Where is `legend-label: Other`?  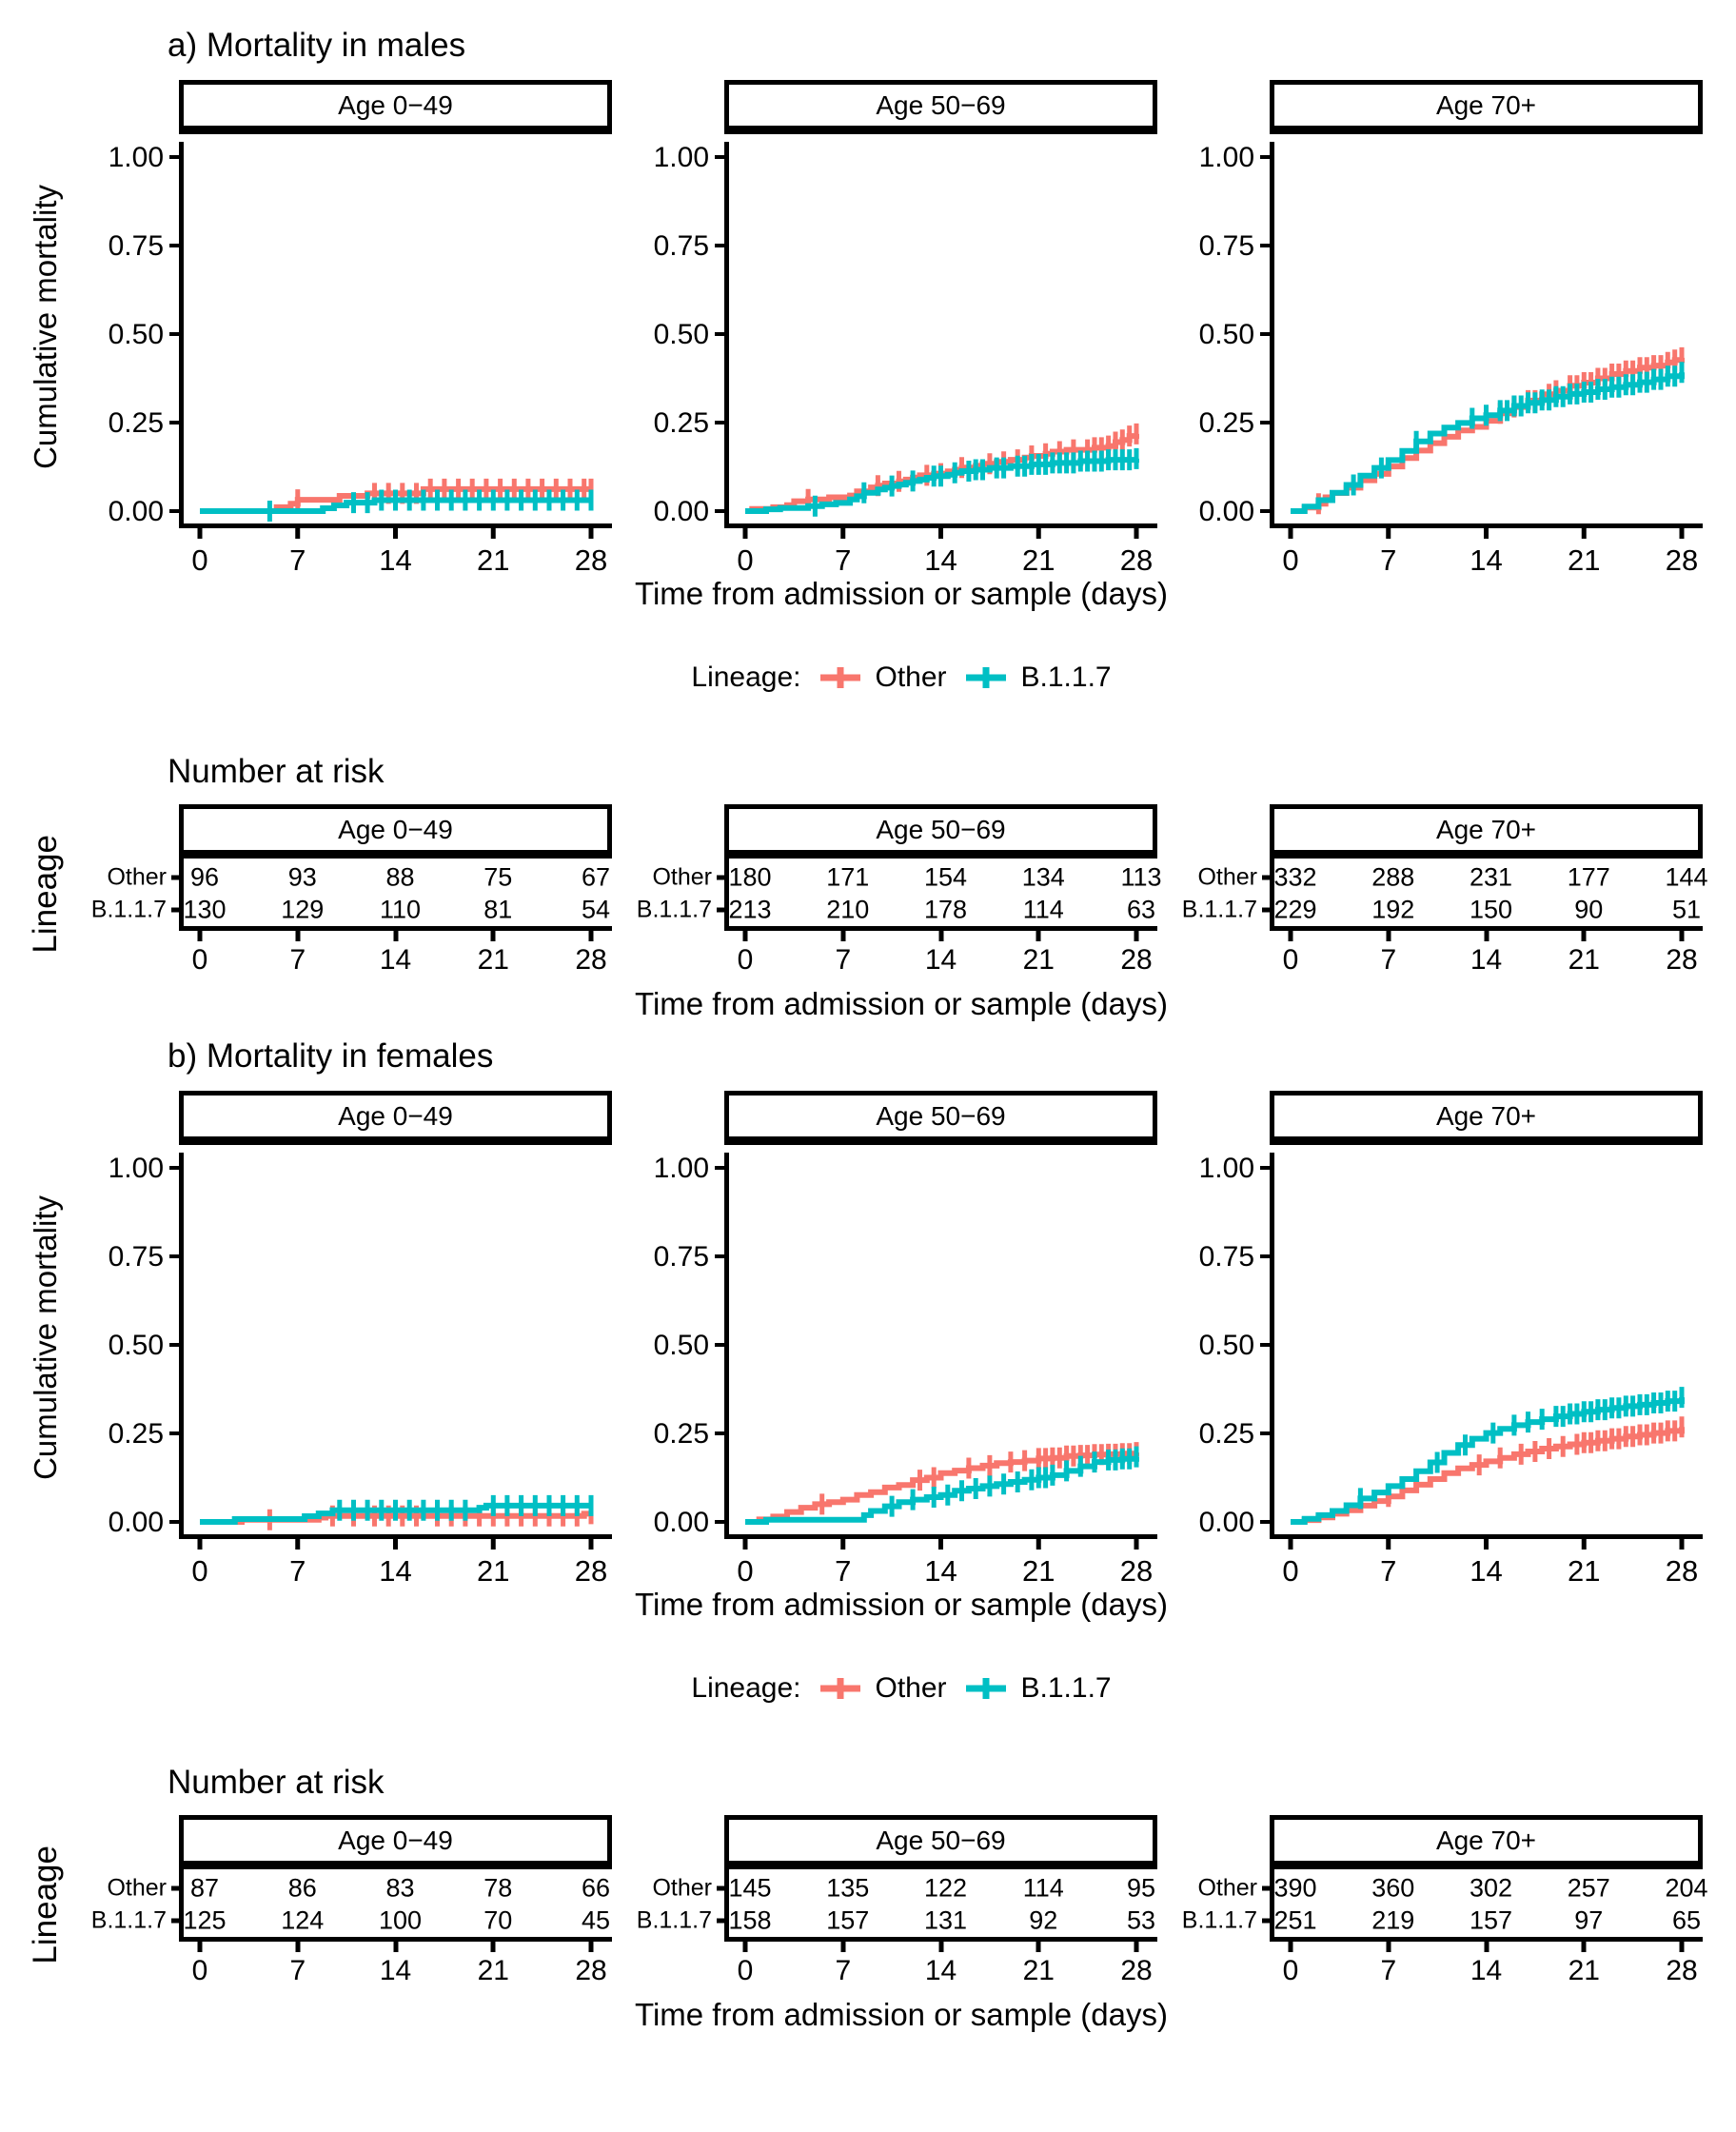 legend-label: Other is located at coordinates (911, 677).